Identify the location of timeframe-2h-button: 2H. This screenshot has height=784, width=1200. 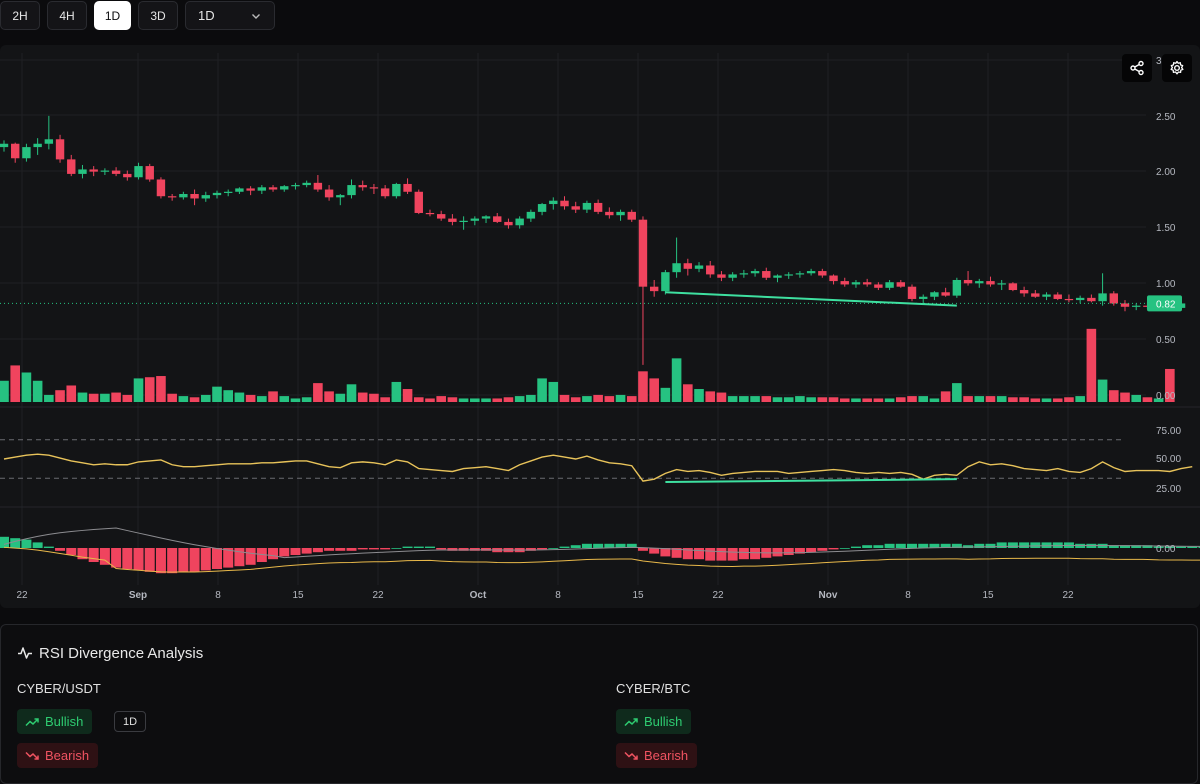
(20, 15).